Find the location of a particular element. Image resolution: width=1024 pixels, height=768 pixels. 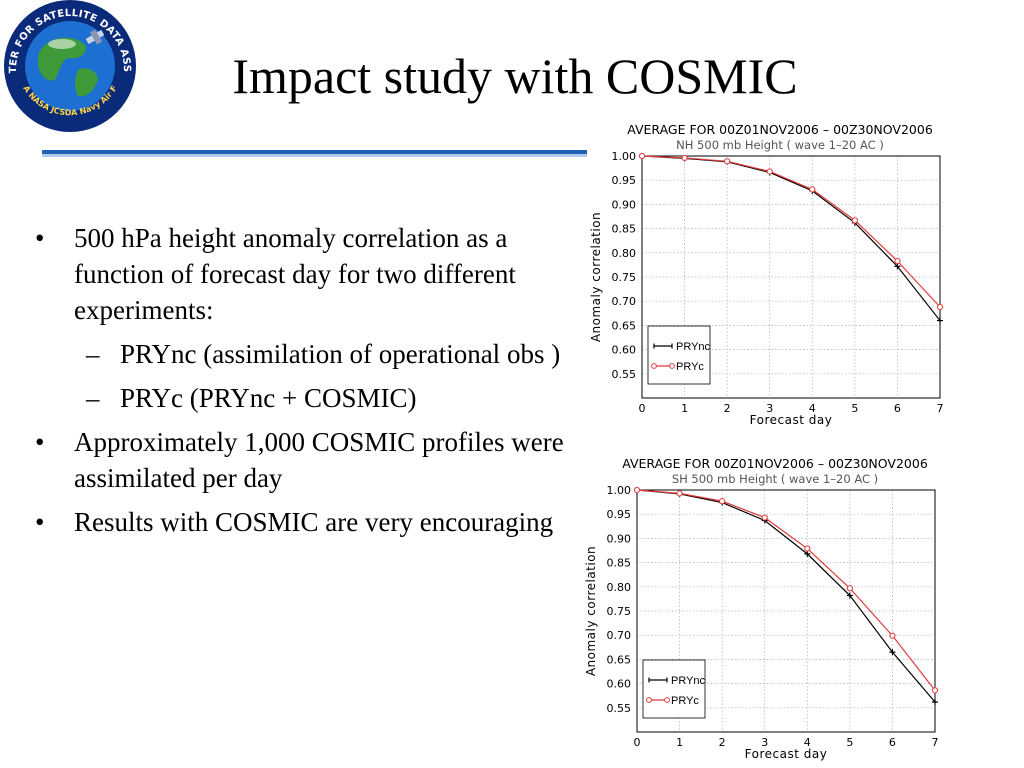

x-tick-label: 2 is located at coordinates (727, 408).